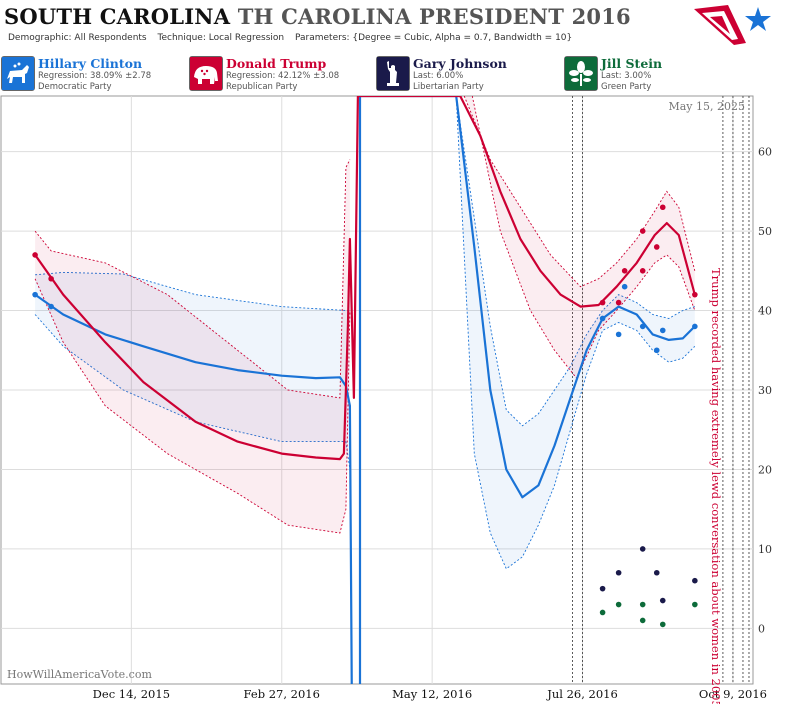 This screenshot has width=789, height=704. Describe the element at coordinates (765, 152) in the screenshot. I see `y-tick-label: 60` at that location.